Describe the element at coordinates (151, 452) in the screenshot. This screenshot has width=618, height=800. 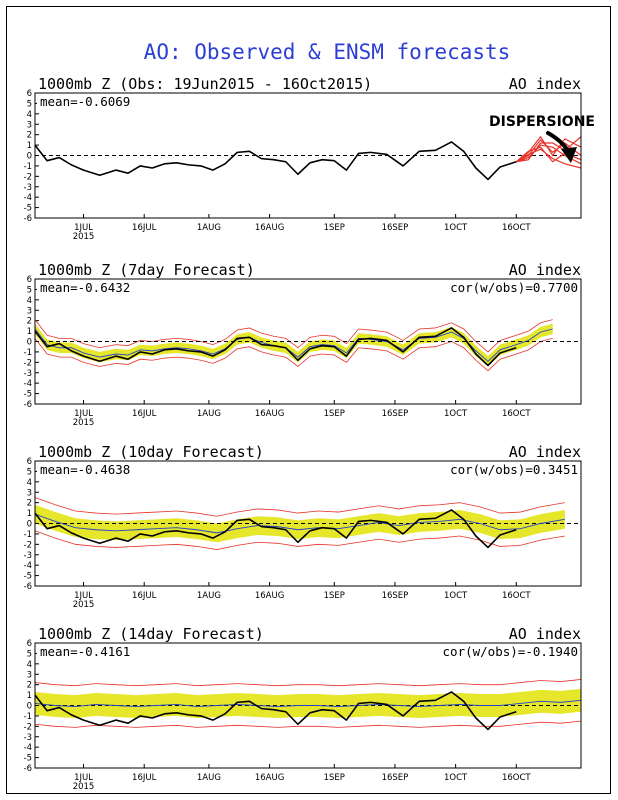
I see `panel-title: 1000mb Z (10day Forecast)` at that location.